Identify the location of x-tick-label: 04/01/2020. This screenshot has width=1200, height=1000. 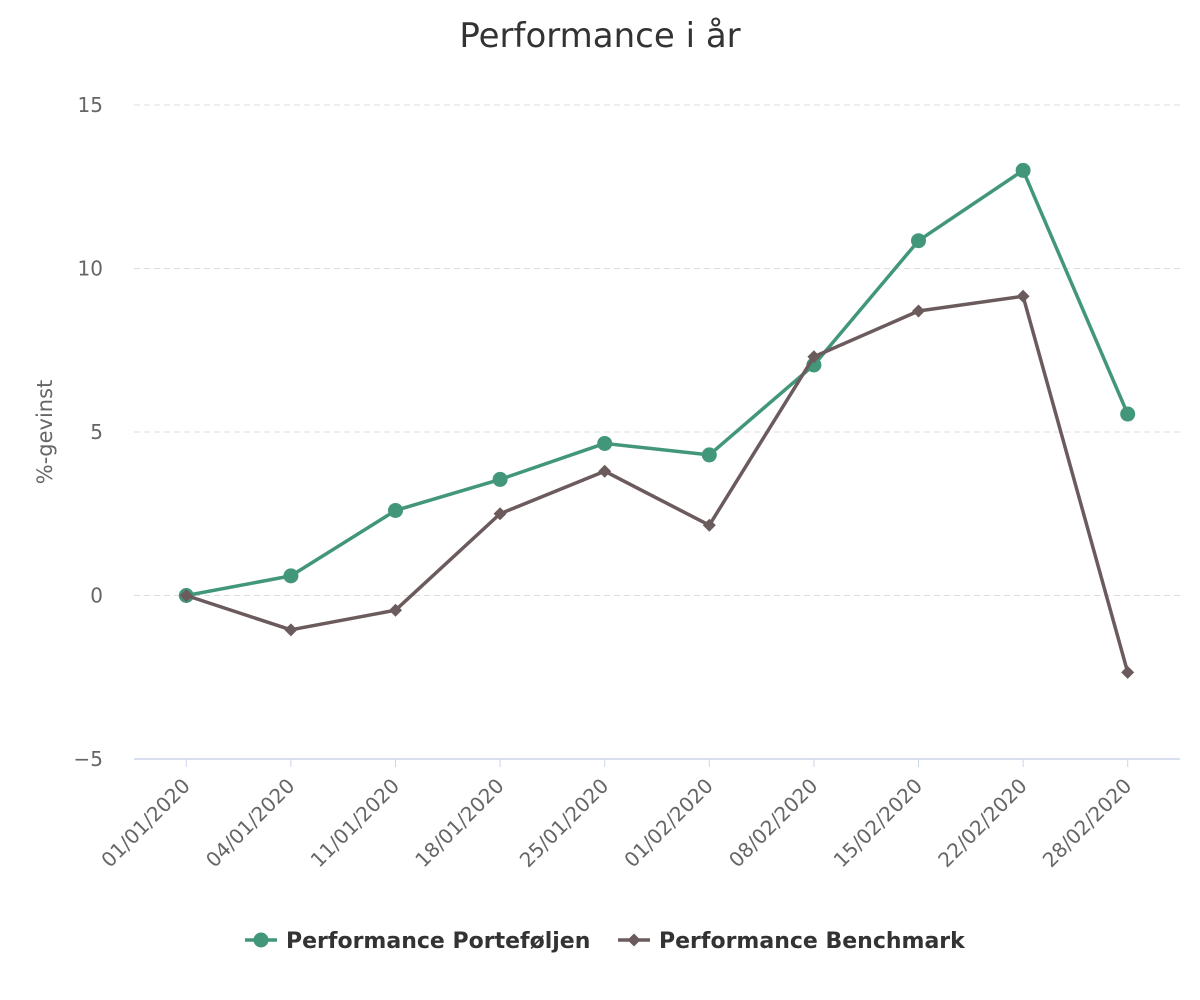
(250, 823).